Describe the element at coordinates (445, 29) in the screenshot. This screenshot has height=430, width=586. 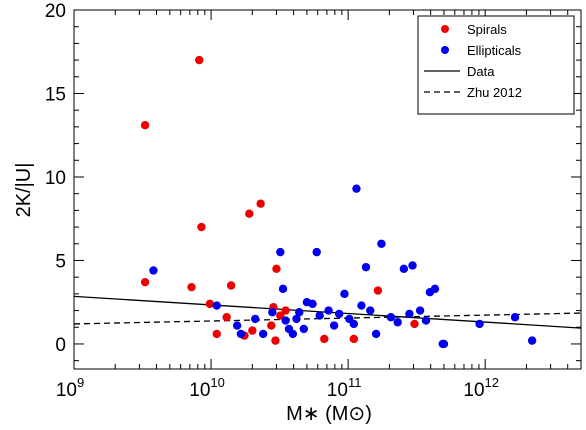
I see `legend-marker-spirals` at that location.